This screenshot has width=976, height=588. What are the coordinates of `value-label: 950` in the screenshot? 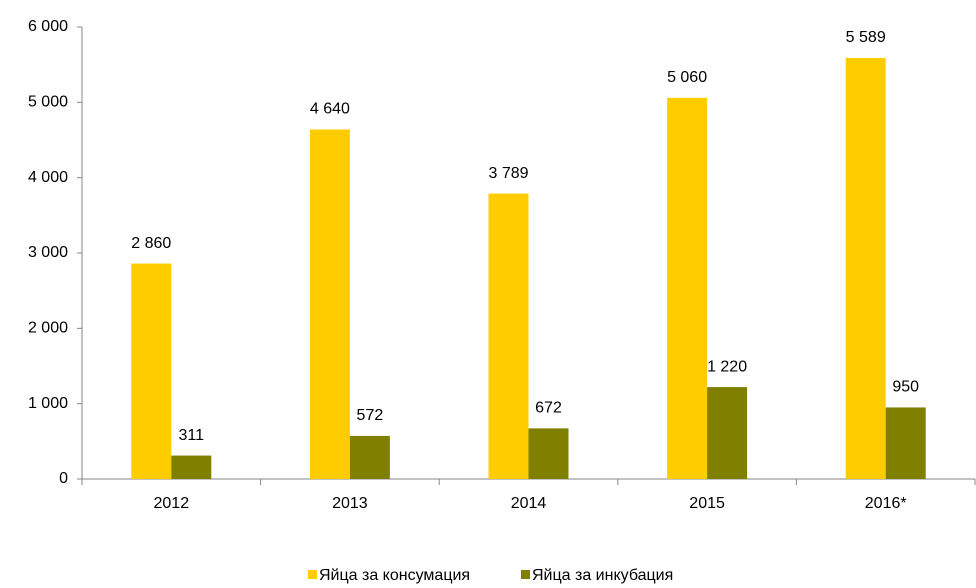 It's located at (905, 387).